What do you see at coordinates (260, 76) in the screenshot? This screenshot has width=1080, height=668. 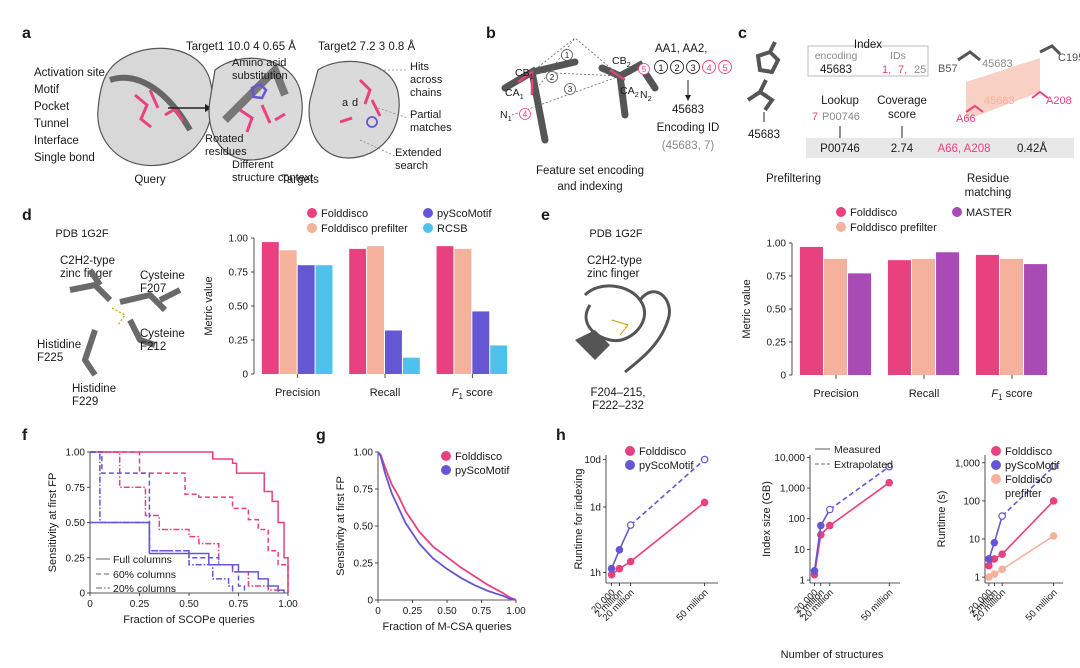 I see `amino-acid-substitution: substitution` at bounding box center [260, 76].